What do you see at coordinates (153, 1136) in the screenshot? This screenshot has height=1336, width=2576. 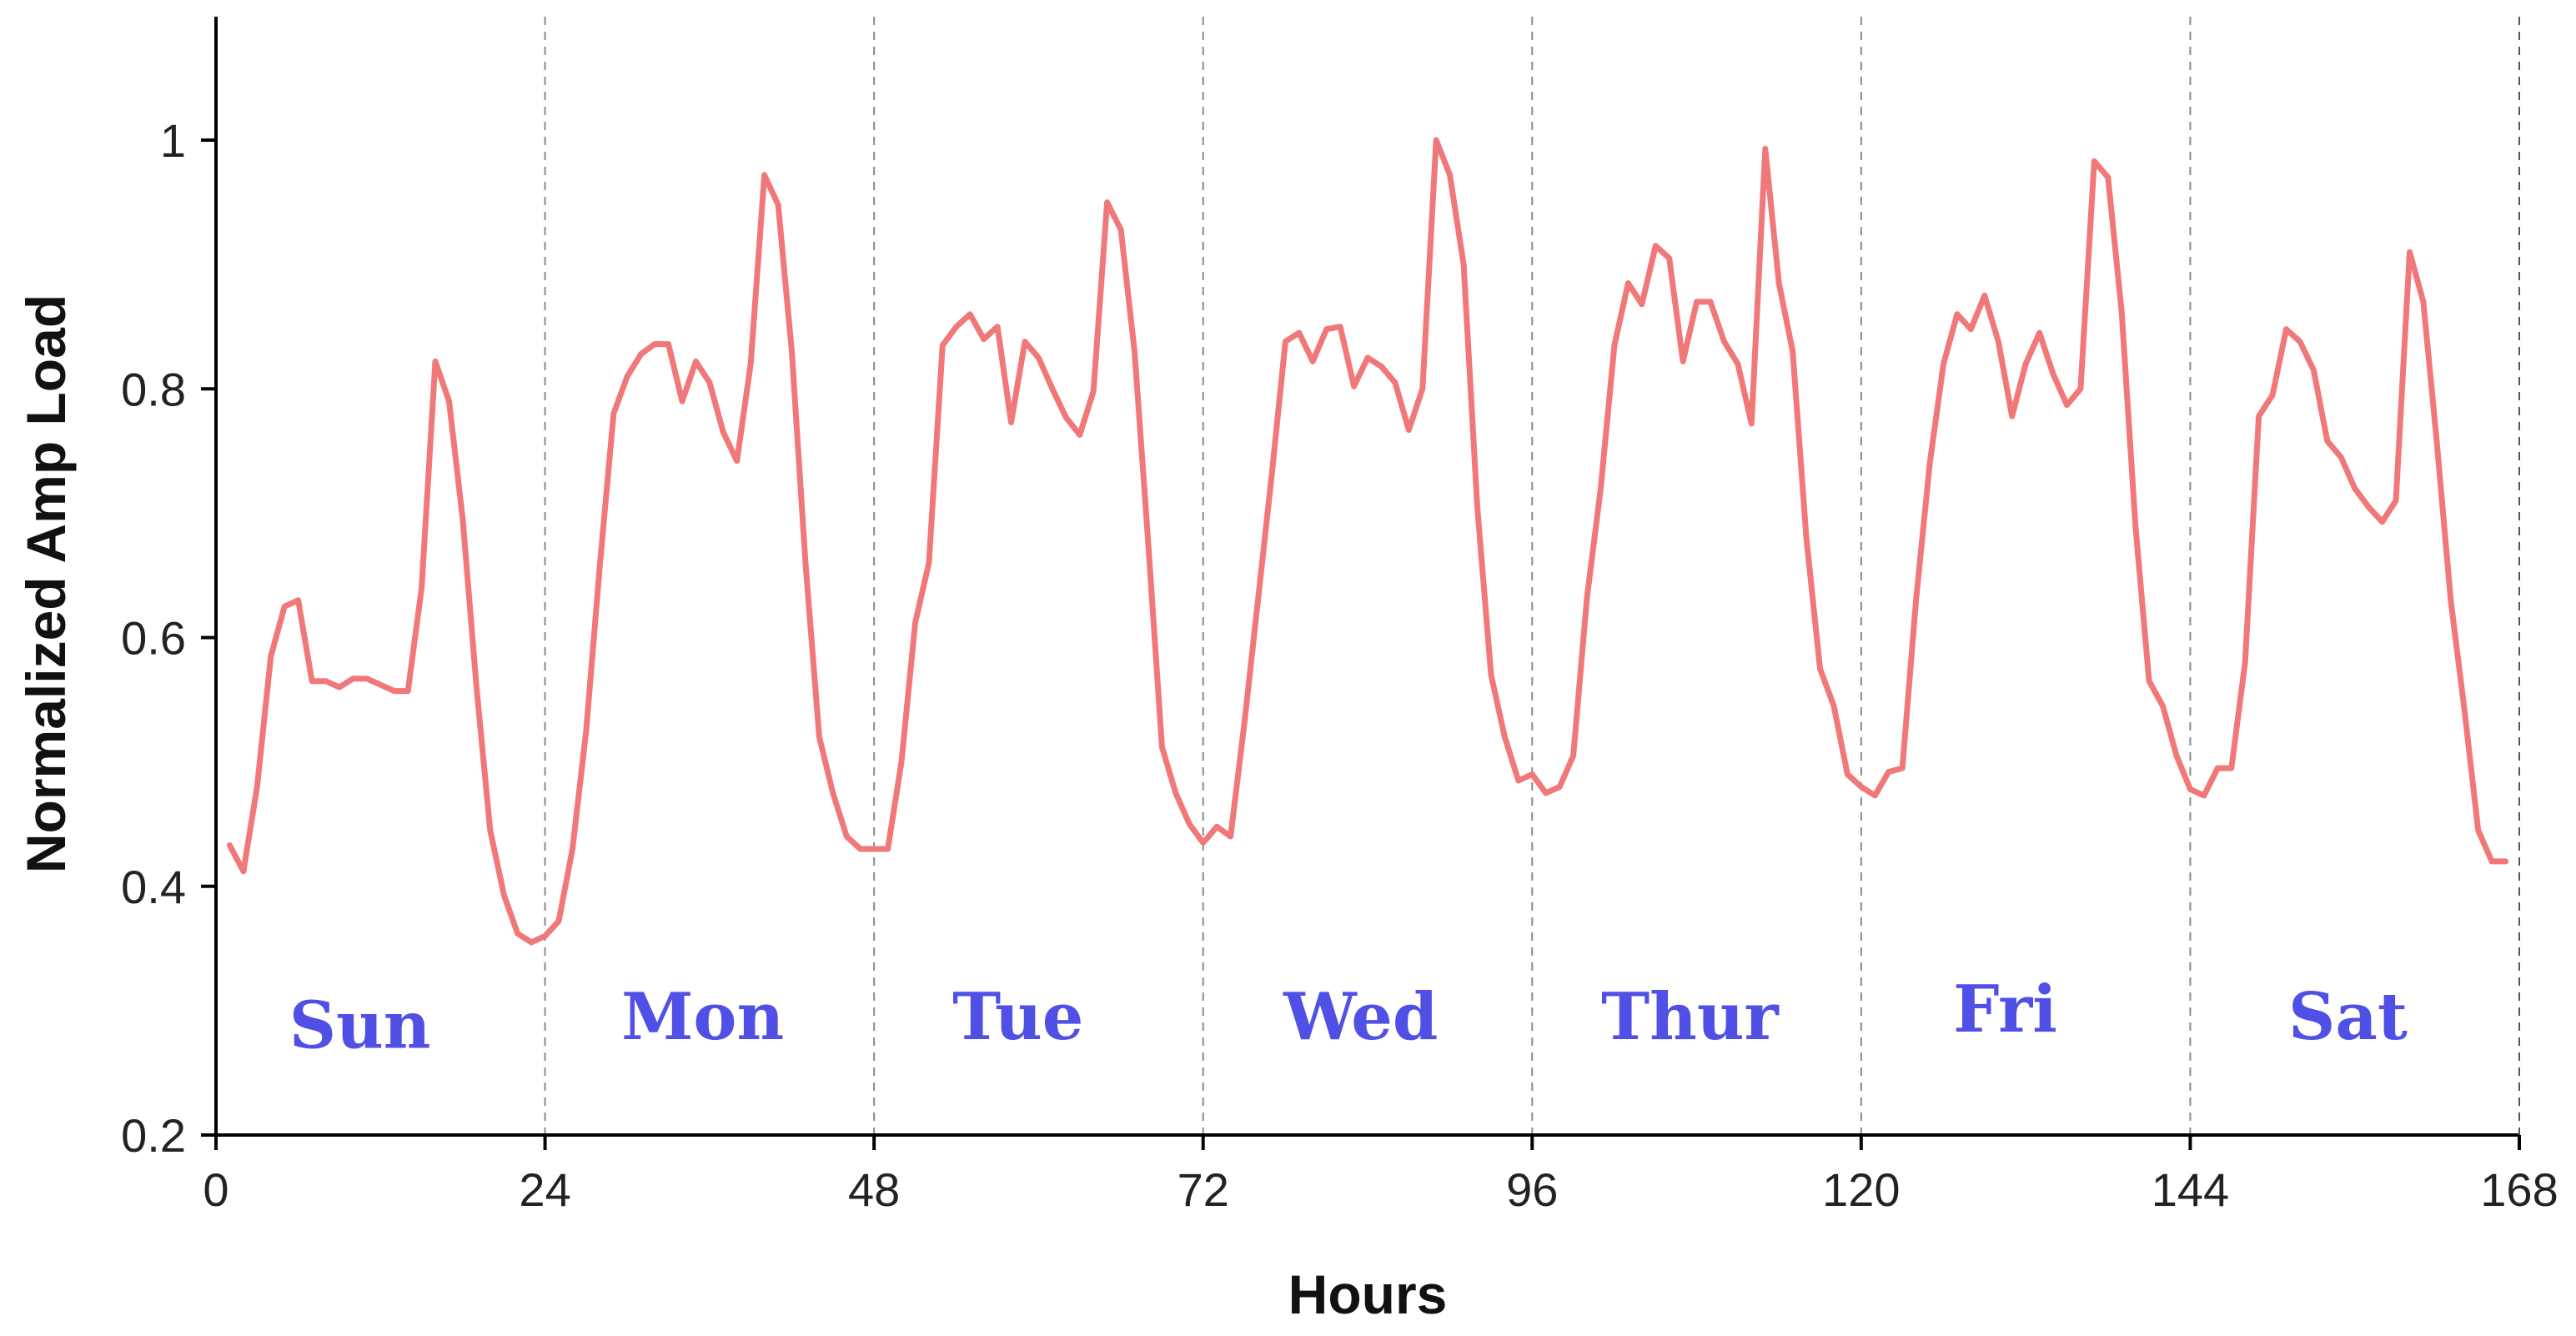 I see `y-tick-label: 0.2` at bounding box center [153, 1136].